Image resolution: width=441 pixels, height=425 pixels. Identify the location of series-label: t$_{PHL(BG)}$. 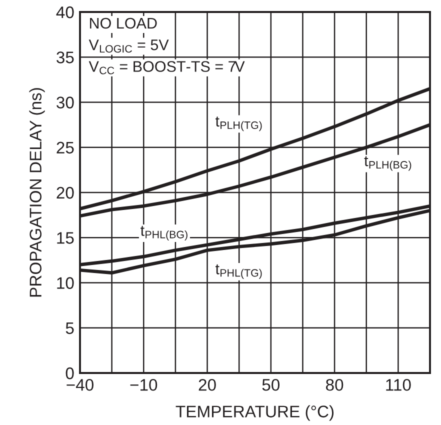
(164, 233).